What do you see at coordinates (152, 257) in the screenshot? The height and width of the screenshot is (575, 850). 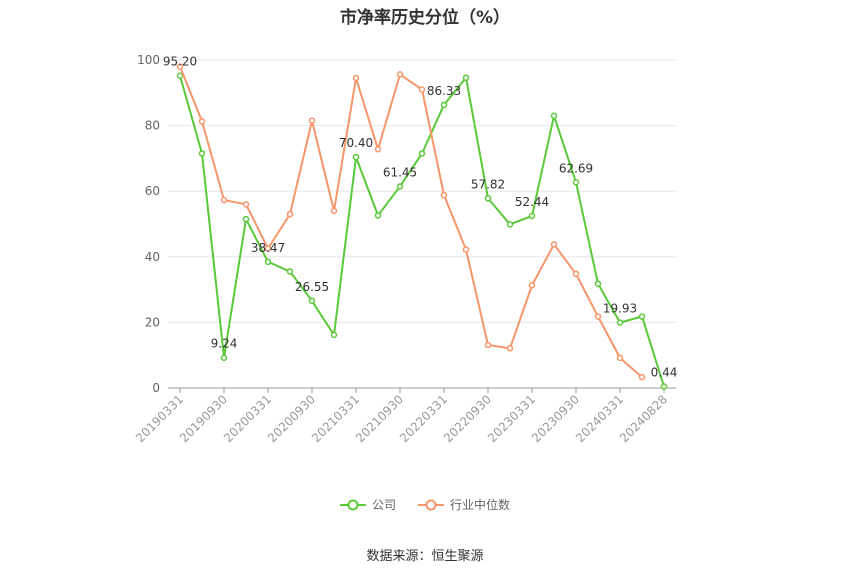 I see `y-tick-label: 40` at bounding box center [152, 257].